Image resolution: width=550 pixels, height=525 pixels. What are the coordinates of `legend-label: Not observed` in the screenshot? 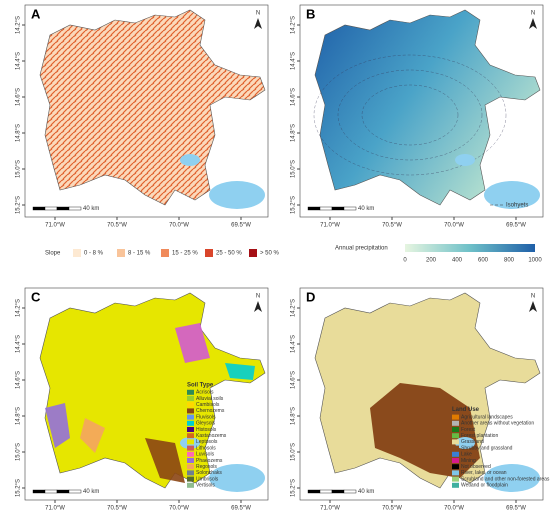 It's located at (476, 467).